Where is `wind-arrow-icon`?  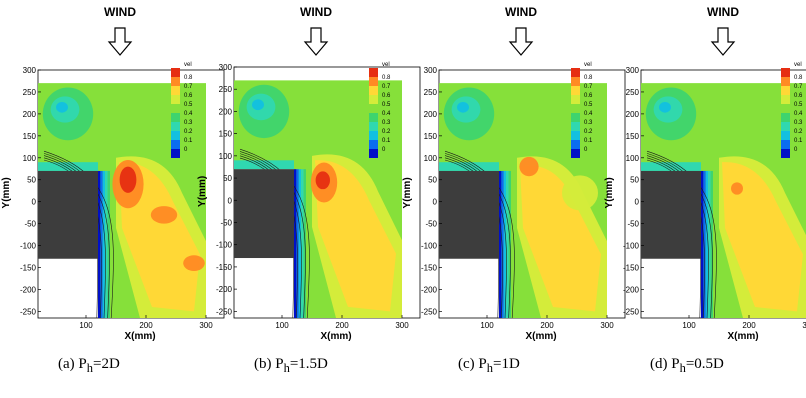 wind-arrow-icon is located at coordinates (521, 41).